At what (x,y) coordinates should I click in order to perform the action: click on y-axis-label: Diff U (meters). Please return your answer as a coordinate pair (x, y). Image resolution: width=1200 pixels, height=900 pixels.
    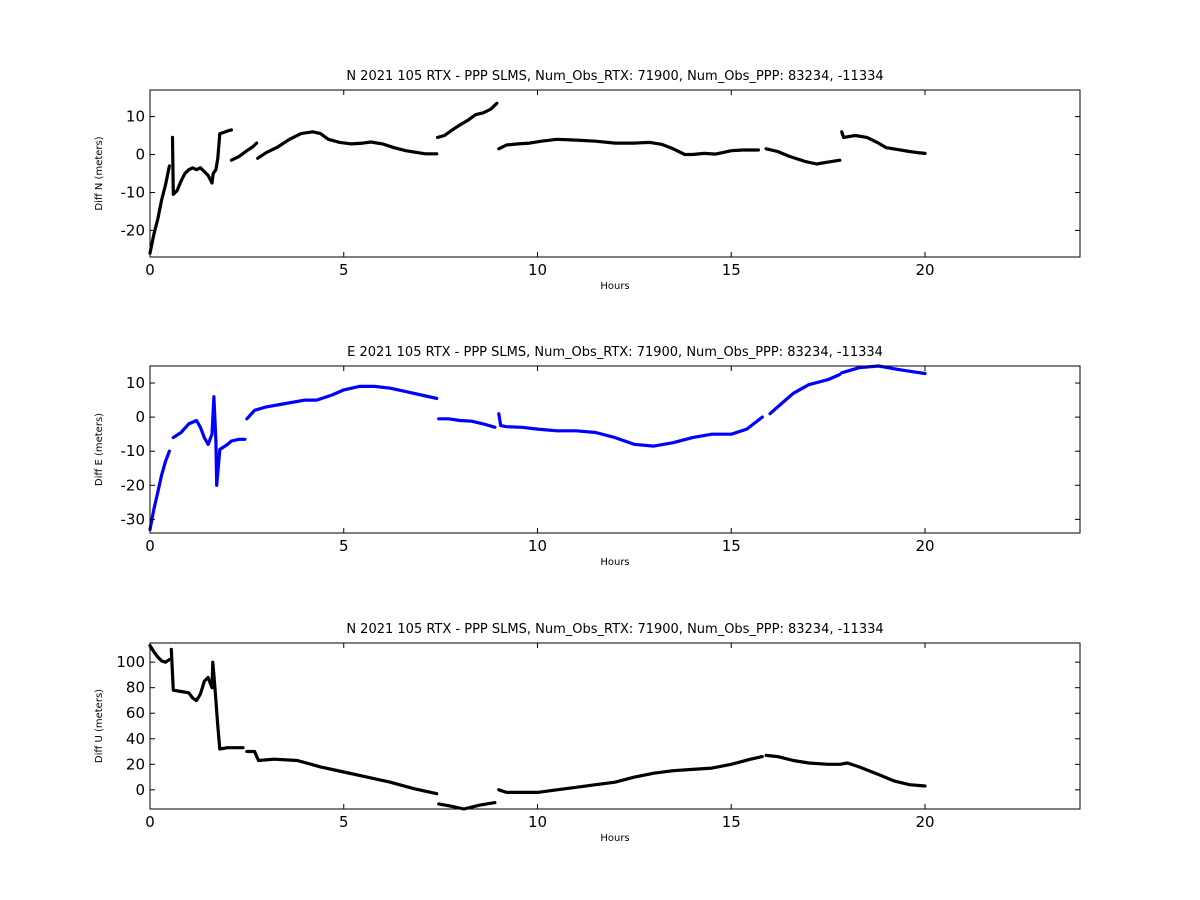
    Looking at the image, I should click on (99, 726).